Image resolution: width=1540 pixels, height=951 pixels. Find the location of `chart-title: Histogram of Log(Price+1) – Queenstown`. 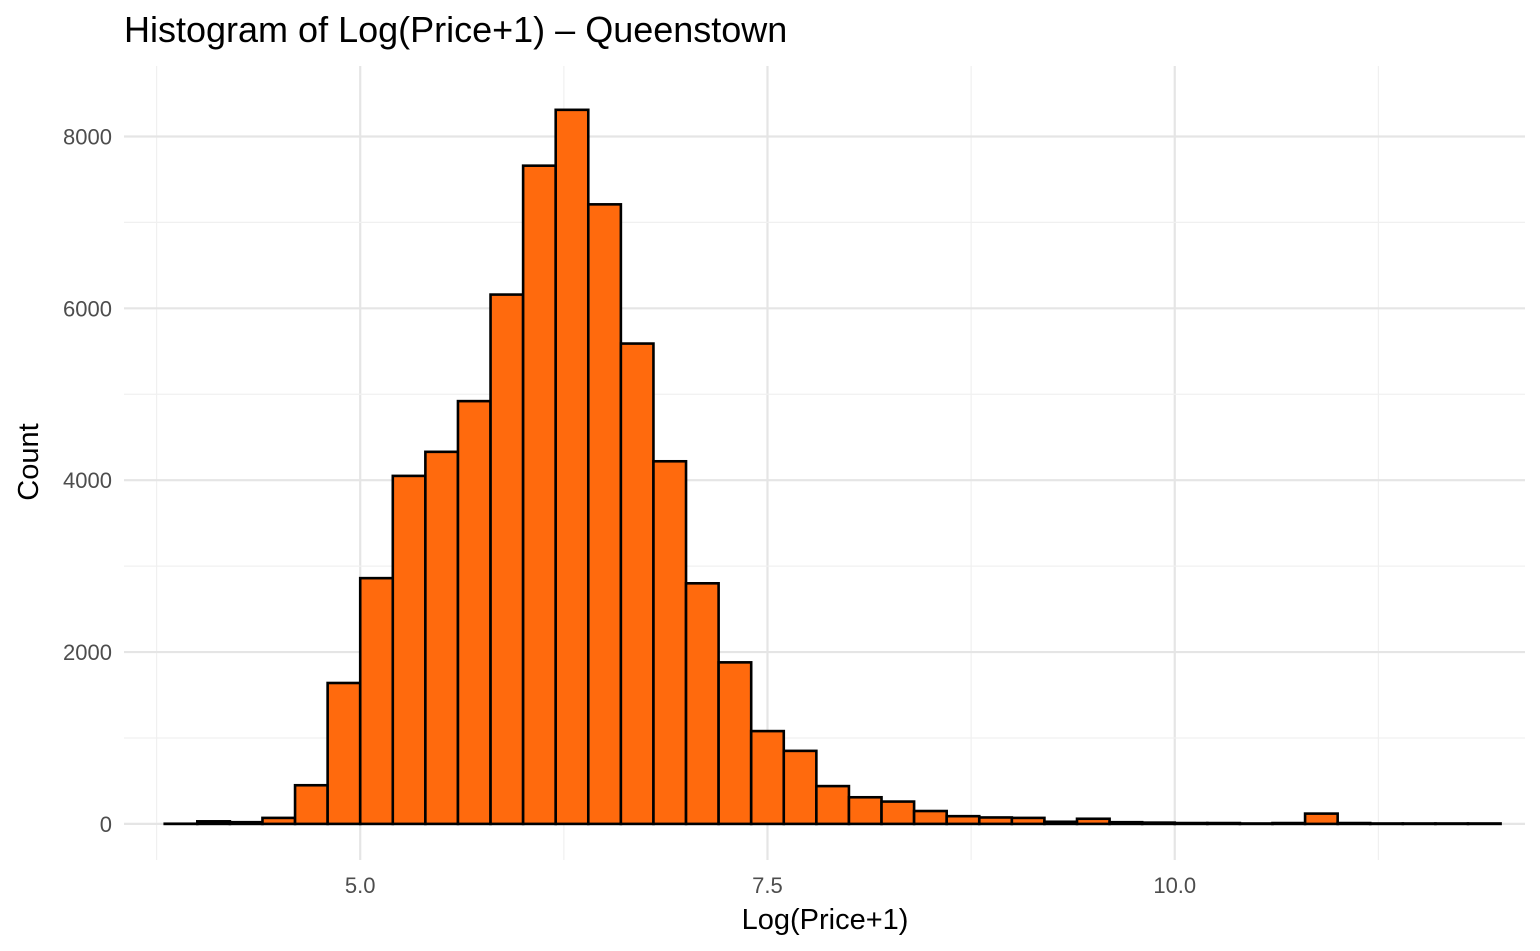

chart-title: Histogram of Log(Price+1) – Queenstown is located at coordinates (455, 29).